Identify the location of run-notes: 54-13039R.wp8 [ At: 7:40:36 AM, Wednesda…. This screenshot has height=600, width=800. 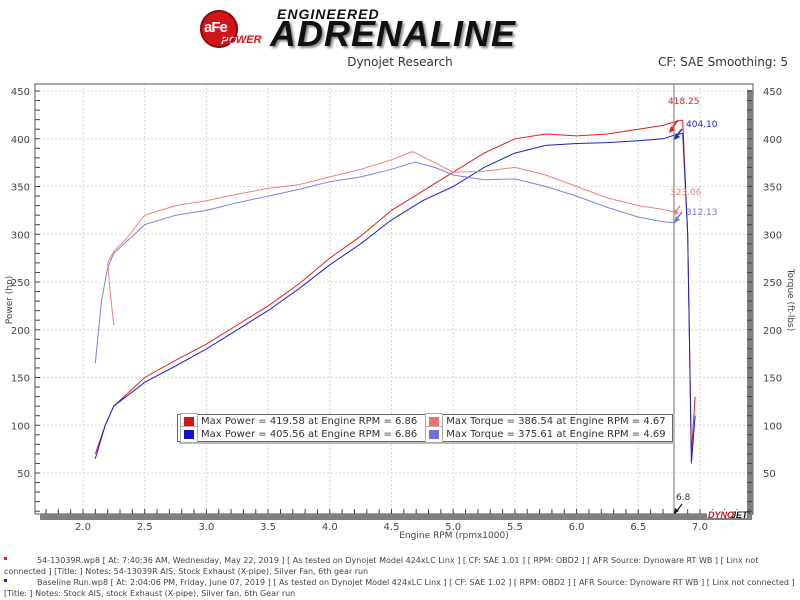
(400, 577).